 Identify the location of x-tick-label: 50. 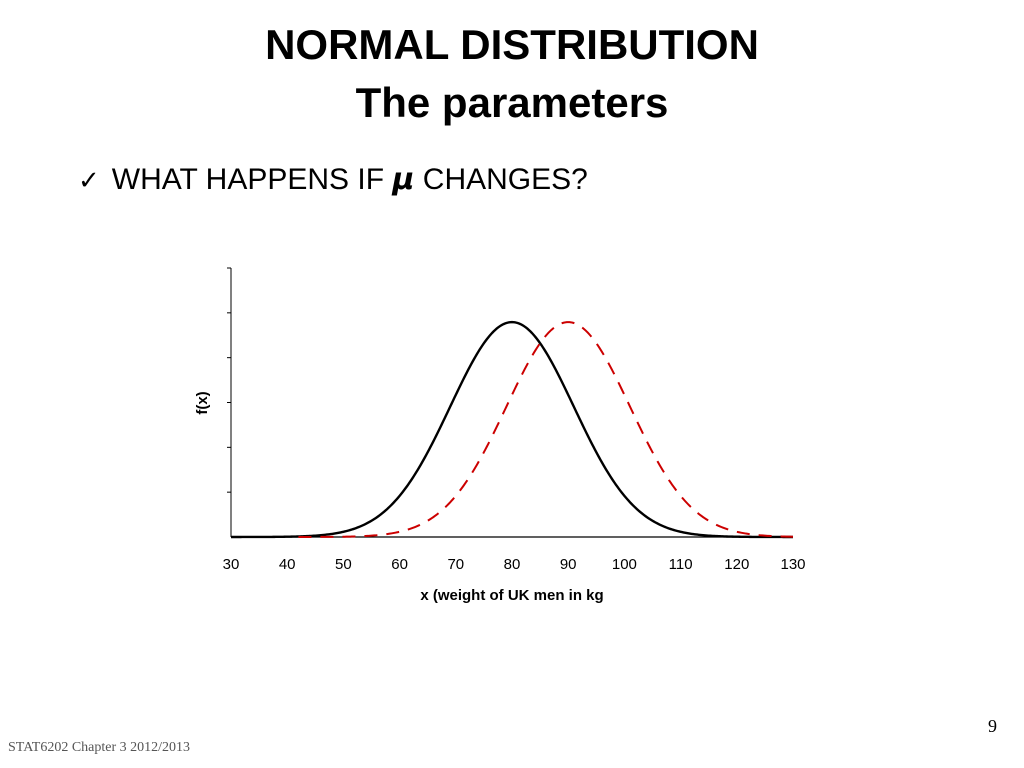
(343, 564).